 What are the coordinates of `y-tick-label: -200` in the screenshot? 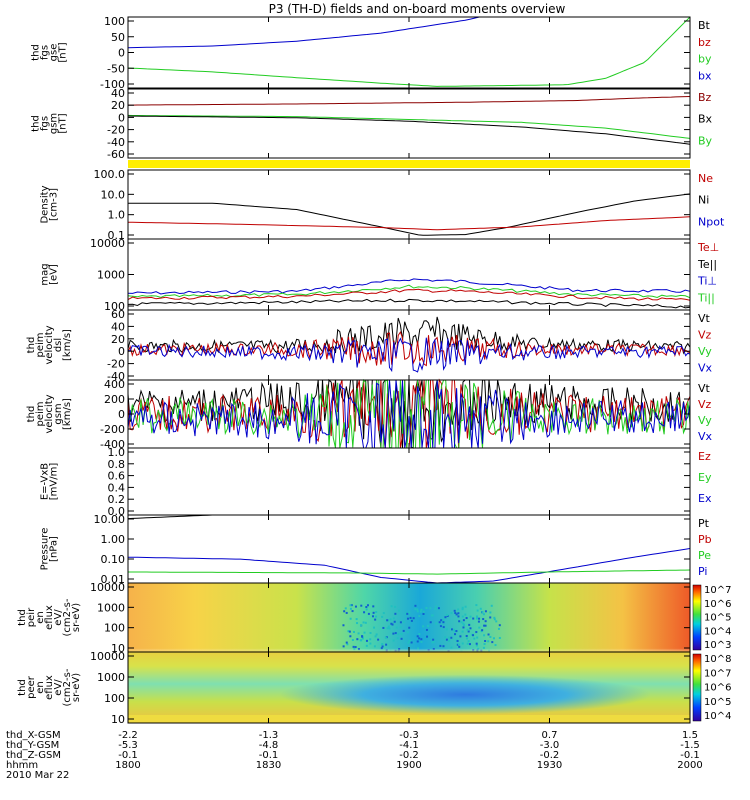 It's located at (112, 429).